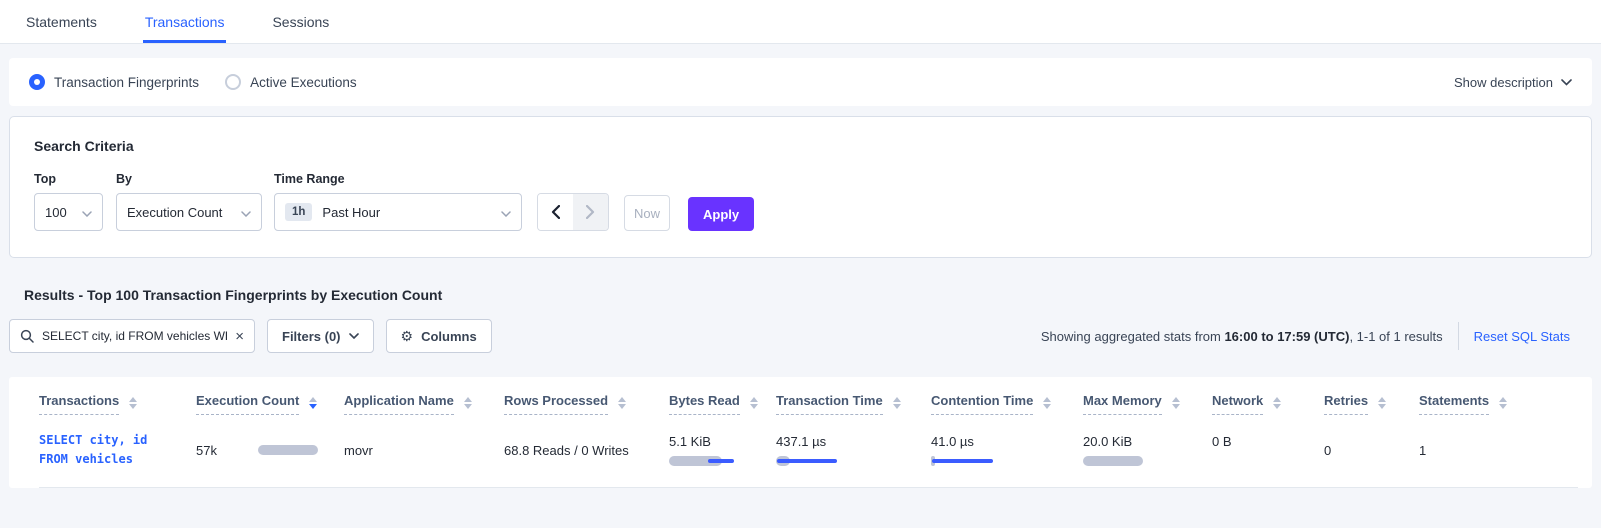 This screenshot has height=528, width=1601. Describe the element at coordinates (424, 450) in the screenshot. I see `cell-application-name: movr` at that location.